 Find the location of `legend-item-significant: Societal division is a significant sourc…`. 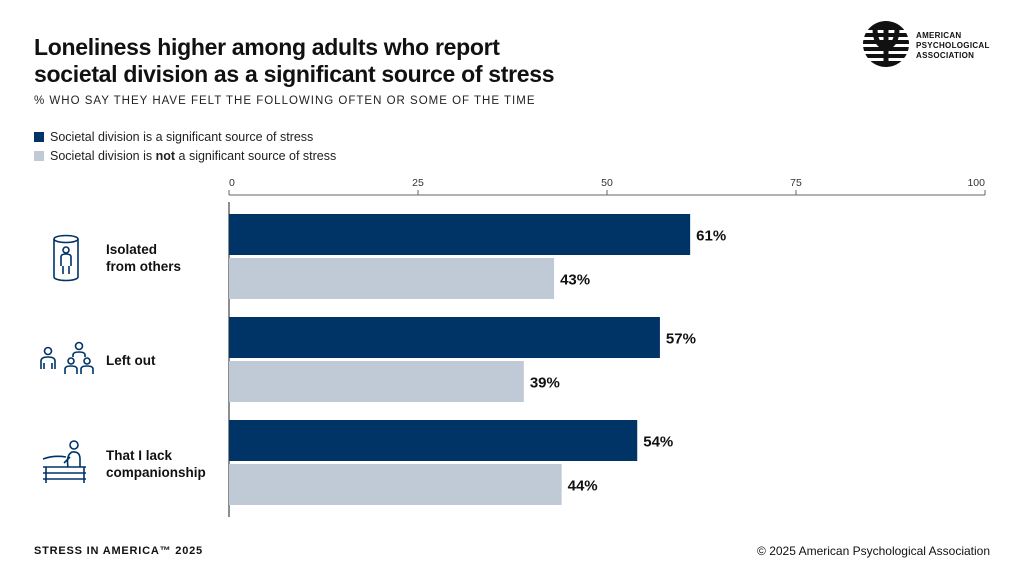

legend-item-significant: Societal division is a significant sourc… is located at coordinates (185, 136).